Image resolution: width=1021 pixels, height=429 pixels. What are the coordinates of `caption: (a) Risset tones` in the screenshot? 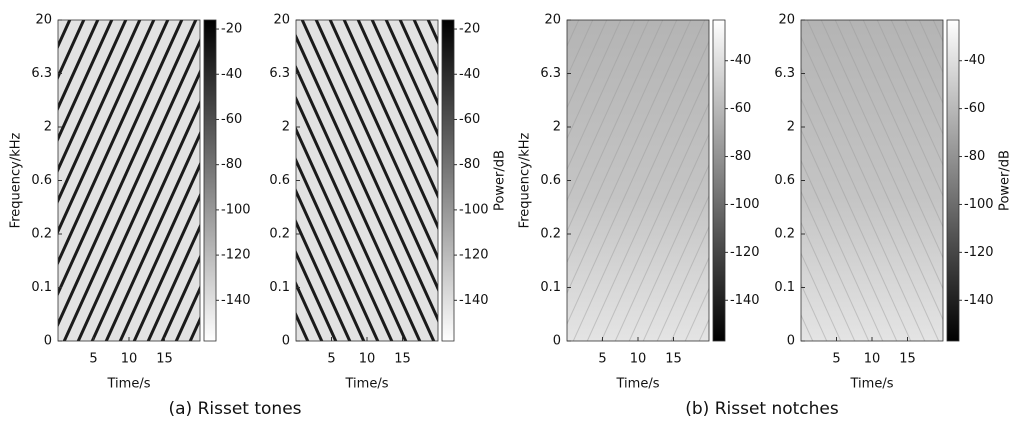 It's located at (234, 409).